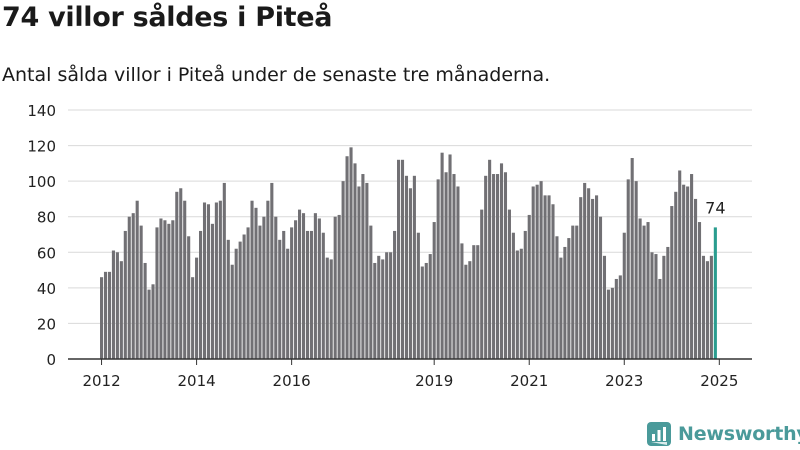 Image resolution: width=800 pixels, height=450 pixels. I want to click on brand-logo: Newsworthy, so click(723, 434).